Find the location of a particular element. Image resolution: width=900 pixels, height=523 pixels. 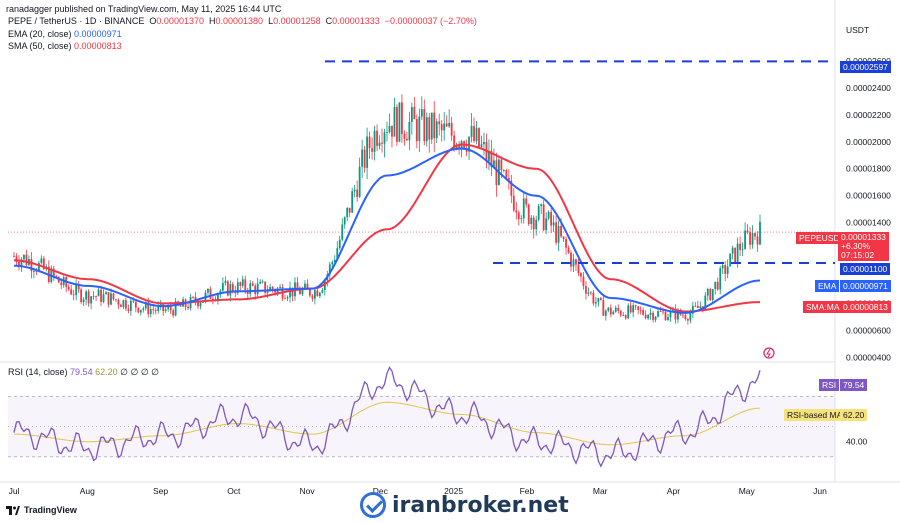

symbol-name-tag: PEPEUSDT is located at coordinates (822, 238).